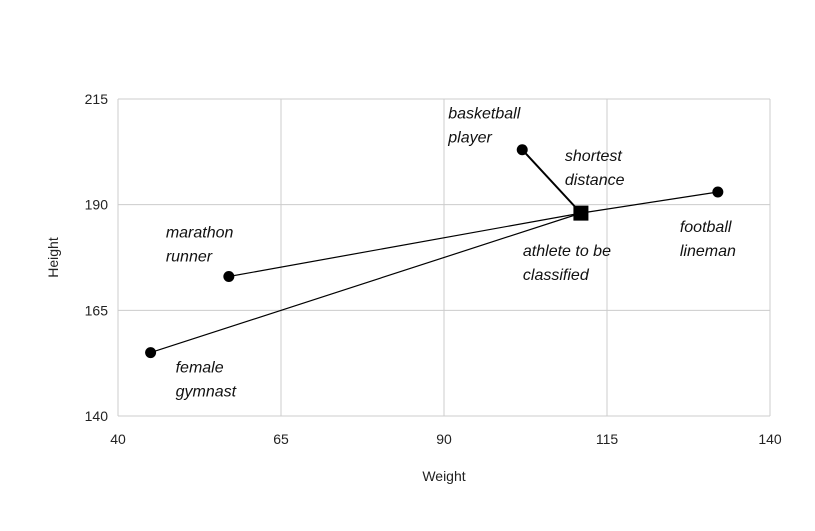 This screenshot has width=815, height=531. I want to click on point-label: basketball player, so click(483, 126).